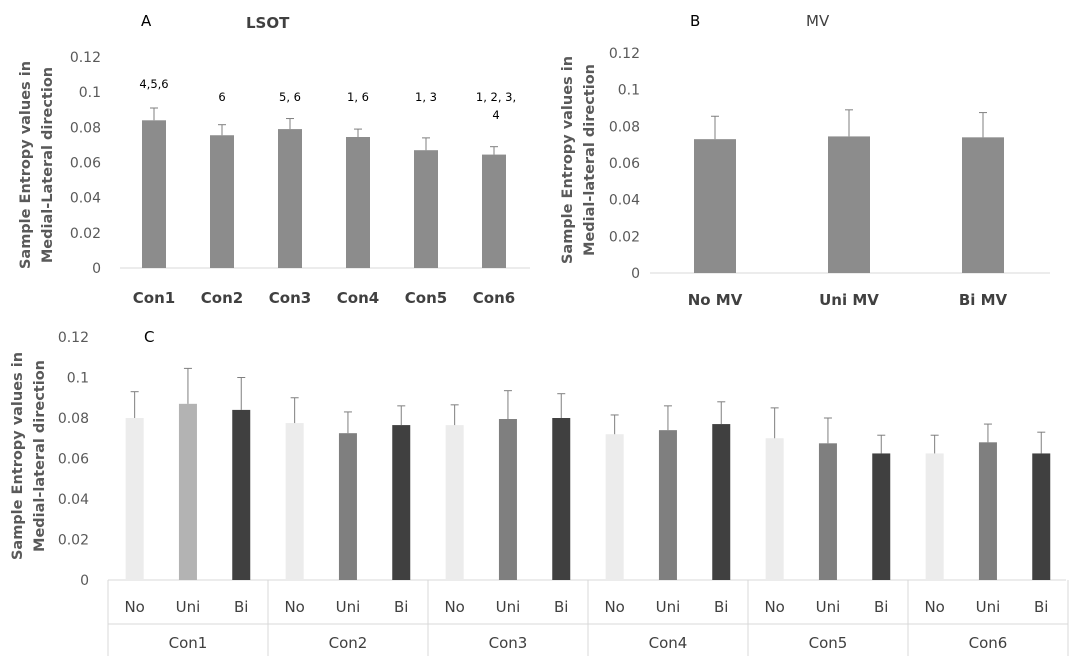 The width and height of the screenshot is (1070, 656). What do you see at coordinates (496, 97) in the screenshot?
I see `panel-a-significance-label: 1, 2, 3,` at bounding box center [496, 97].